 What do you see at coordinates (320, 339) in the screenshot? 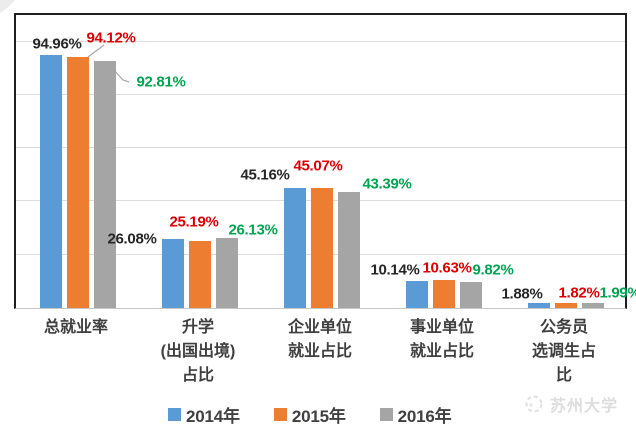
I see `category-label-g2: 企业单位 就业占比` at bounding box center [320, 339].